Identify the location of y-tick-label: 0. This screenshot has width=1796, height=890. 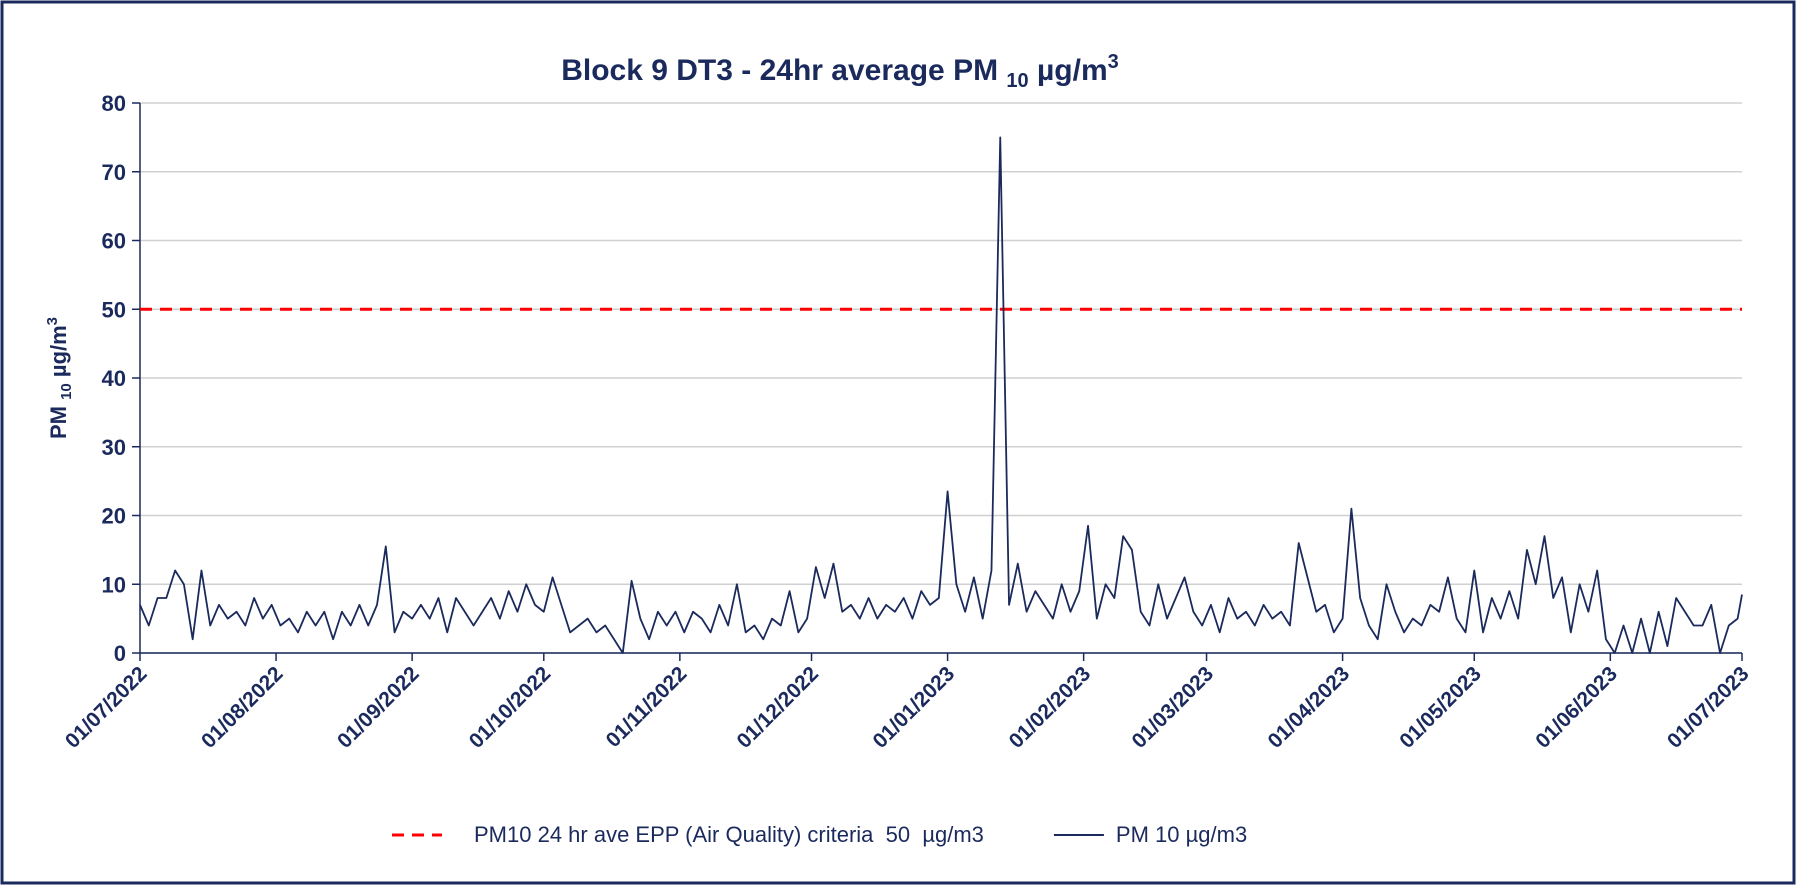
(120, 653).